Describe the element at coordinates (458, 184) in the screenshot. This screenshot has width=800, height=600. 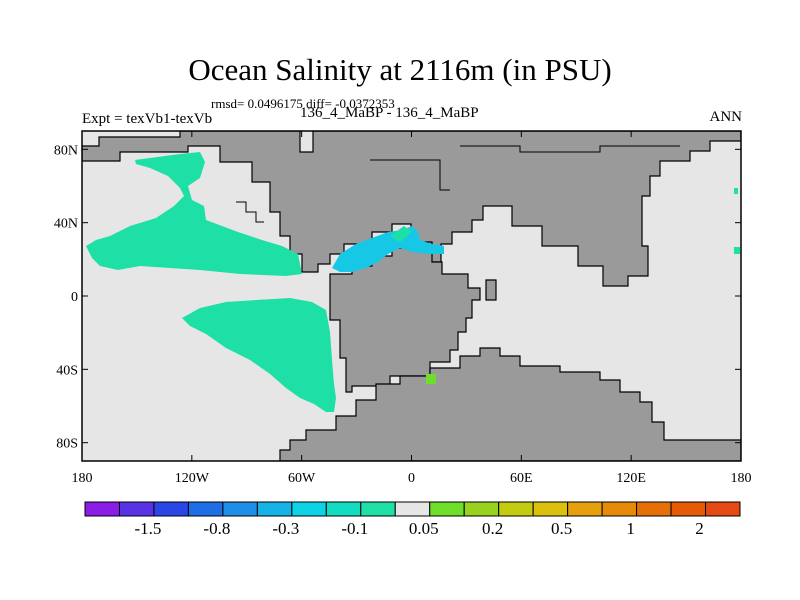
I see `coastline-detail` at that location.